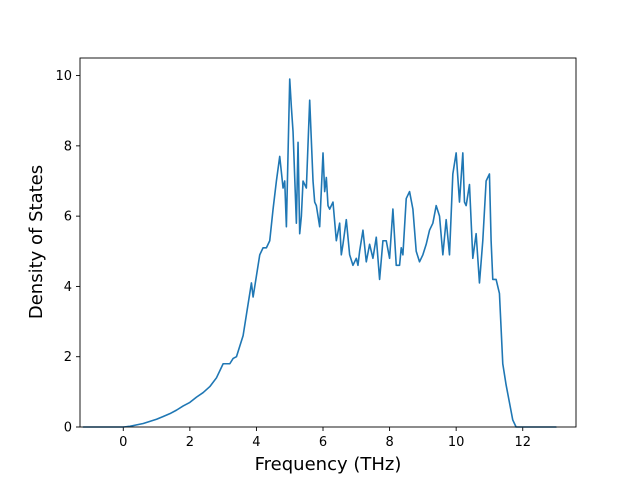 The height and width of the screenshot is (480, 640). I want to click on x-tick-label: 6, so click(323, 442).